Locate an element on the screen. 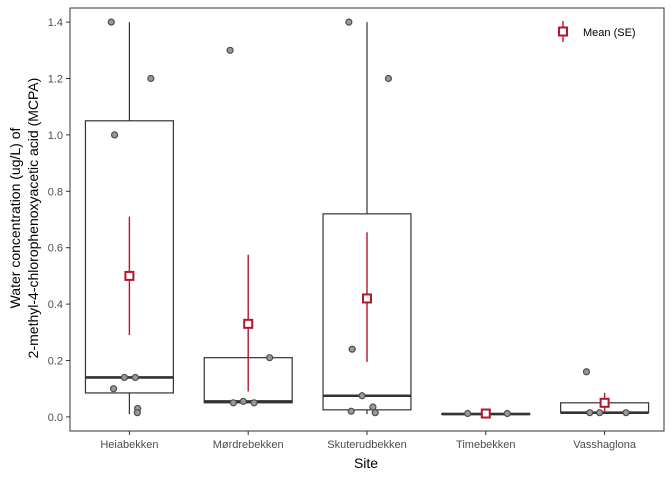  x-tick-label: Mørdrebekken is located at coordinates (248, 445).